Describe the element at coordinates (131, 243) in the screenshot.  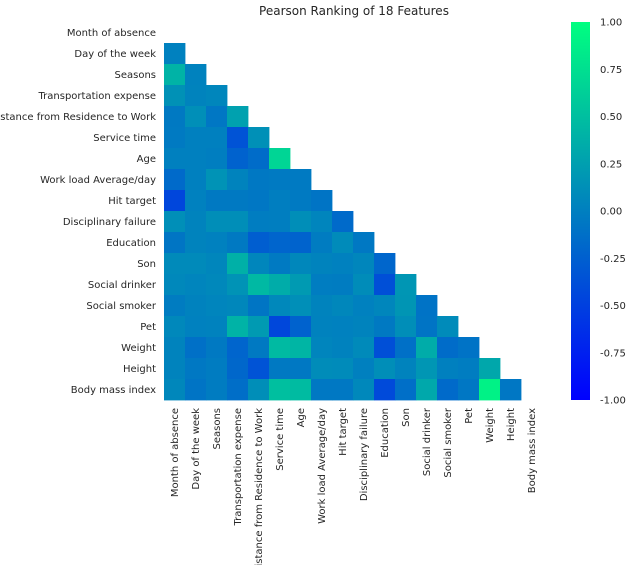
I see `y-tick-label: Education` at that location.